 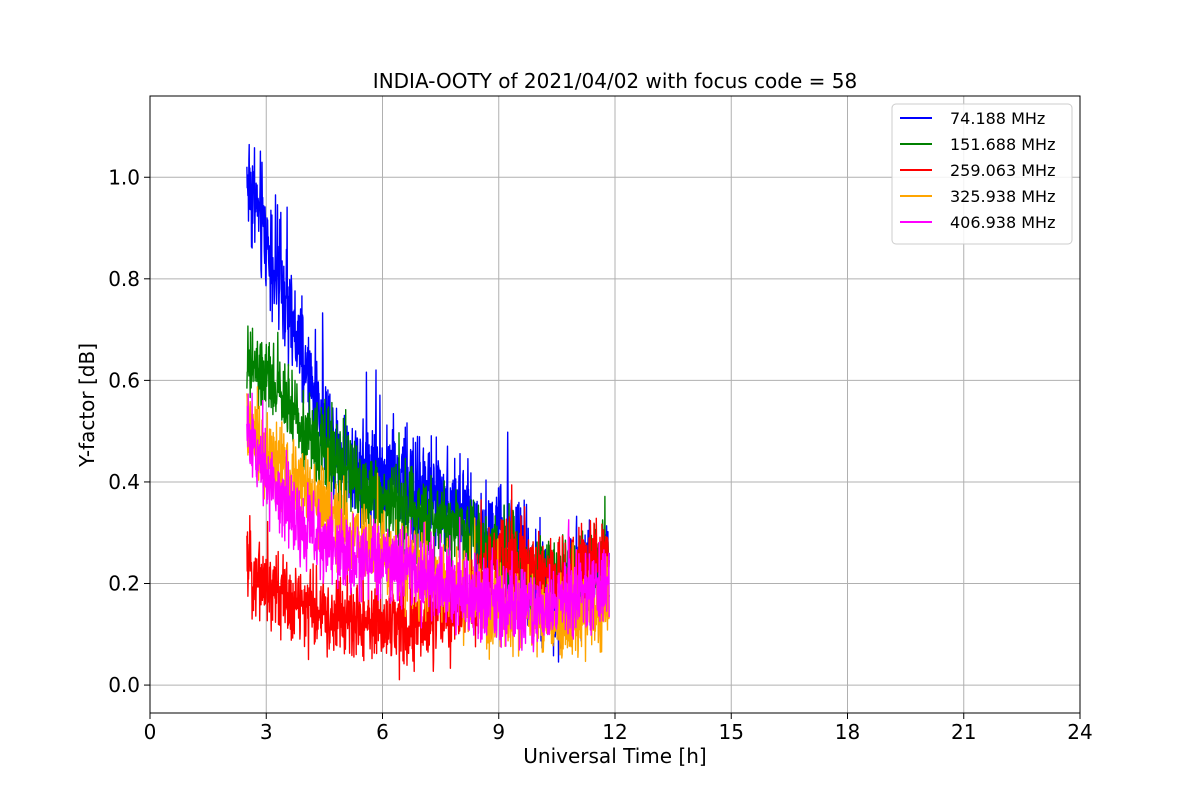 What do you see at coordinates (124, 685) in the screenshot?
I see `y-tick-label: 0.0` at bounding box center [124, 685].